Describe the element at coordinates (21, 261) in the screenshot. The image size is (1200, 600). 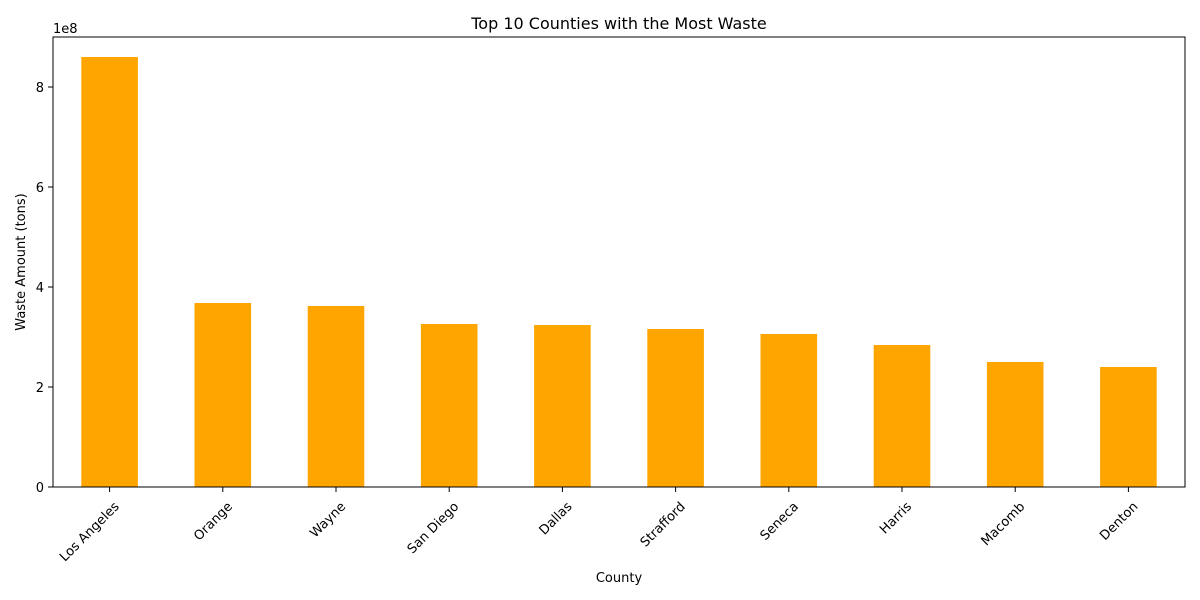
I see `y-axis-label: Waste Amount (tons)` at that location.